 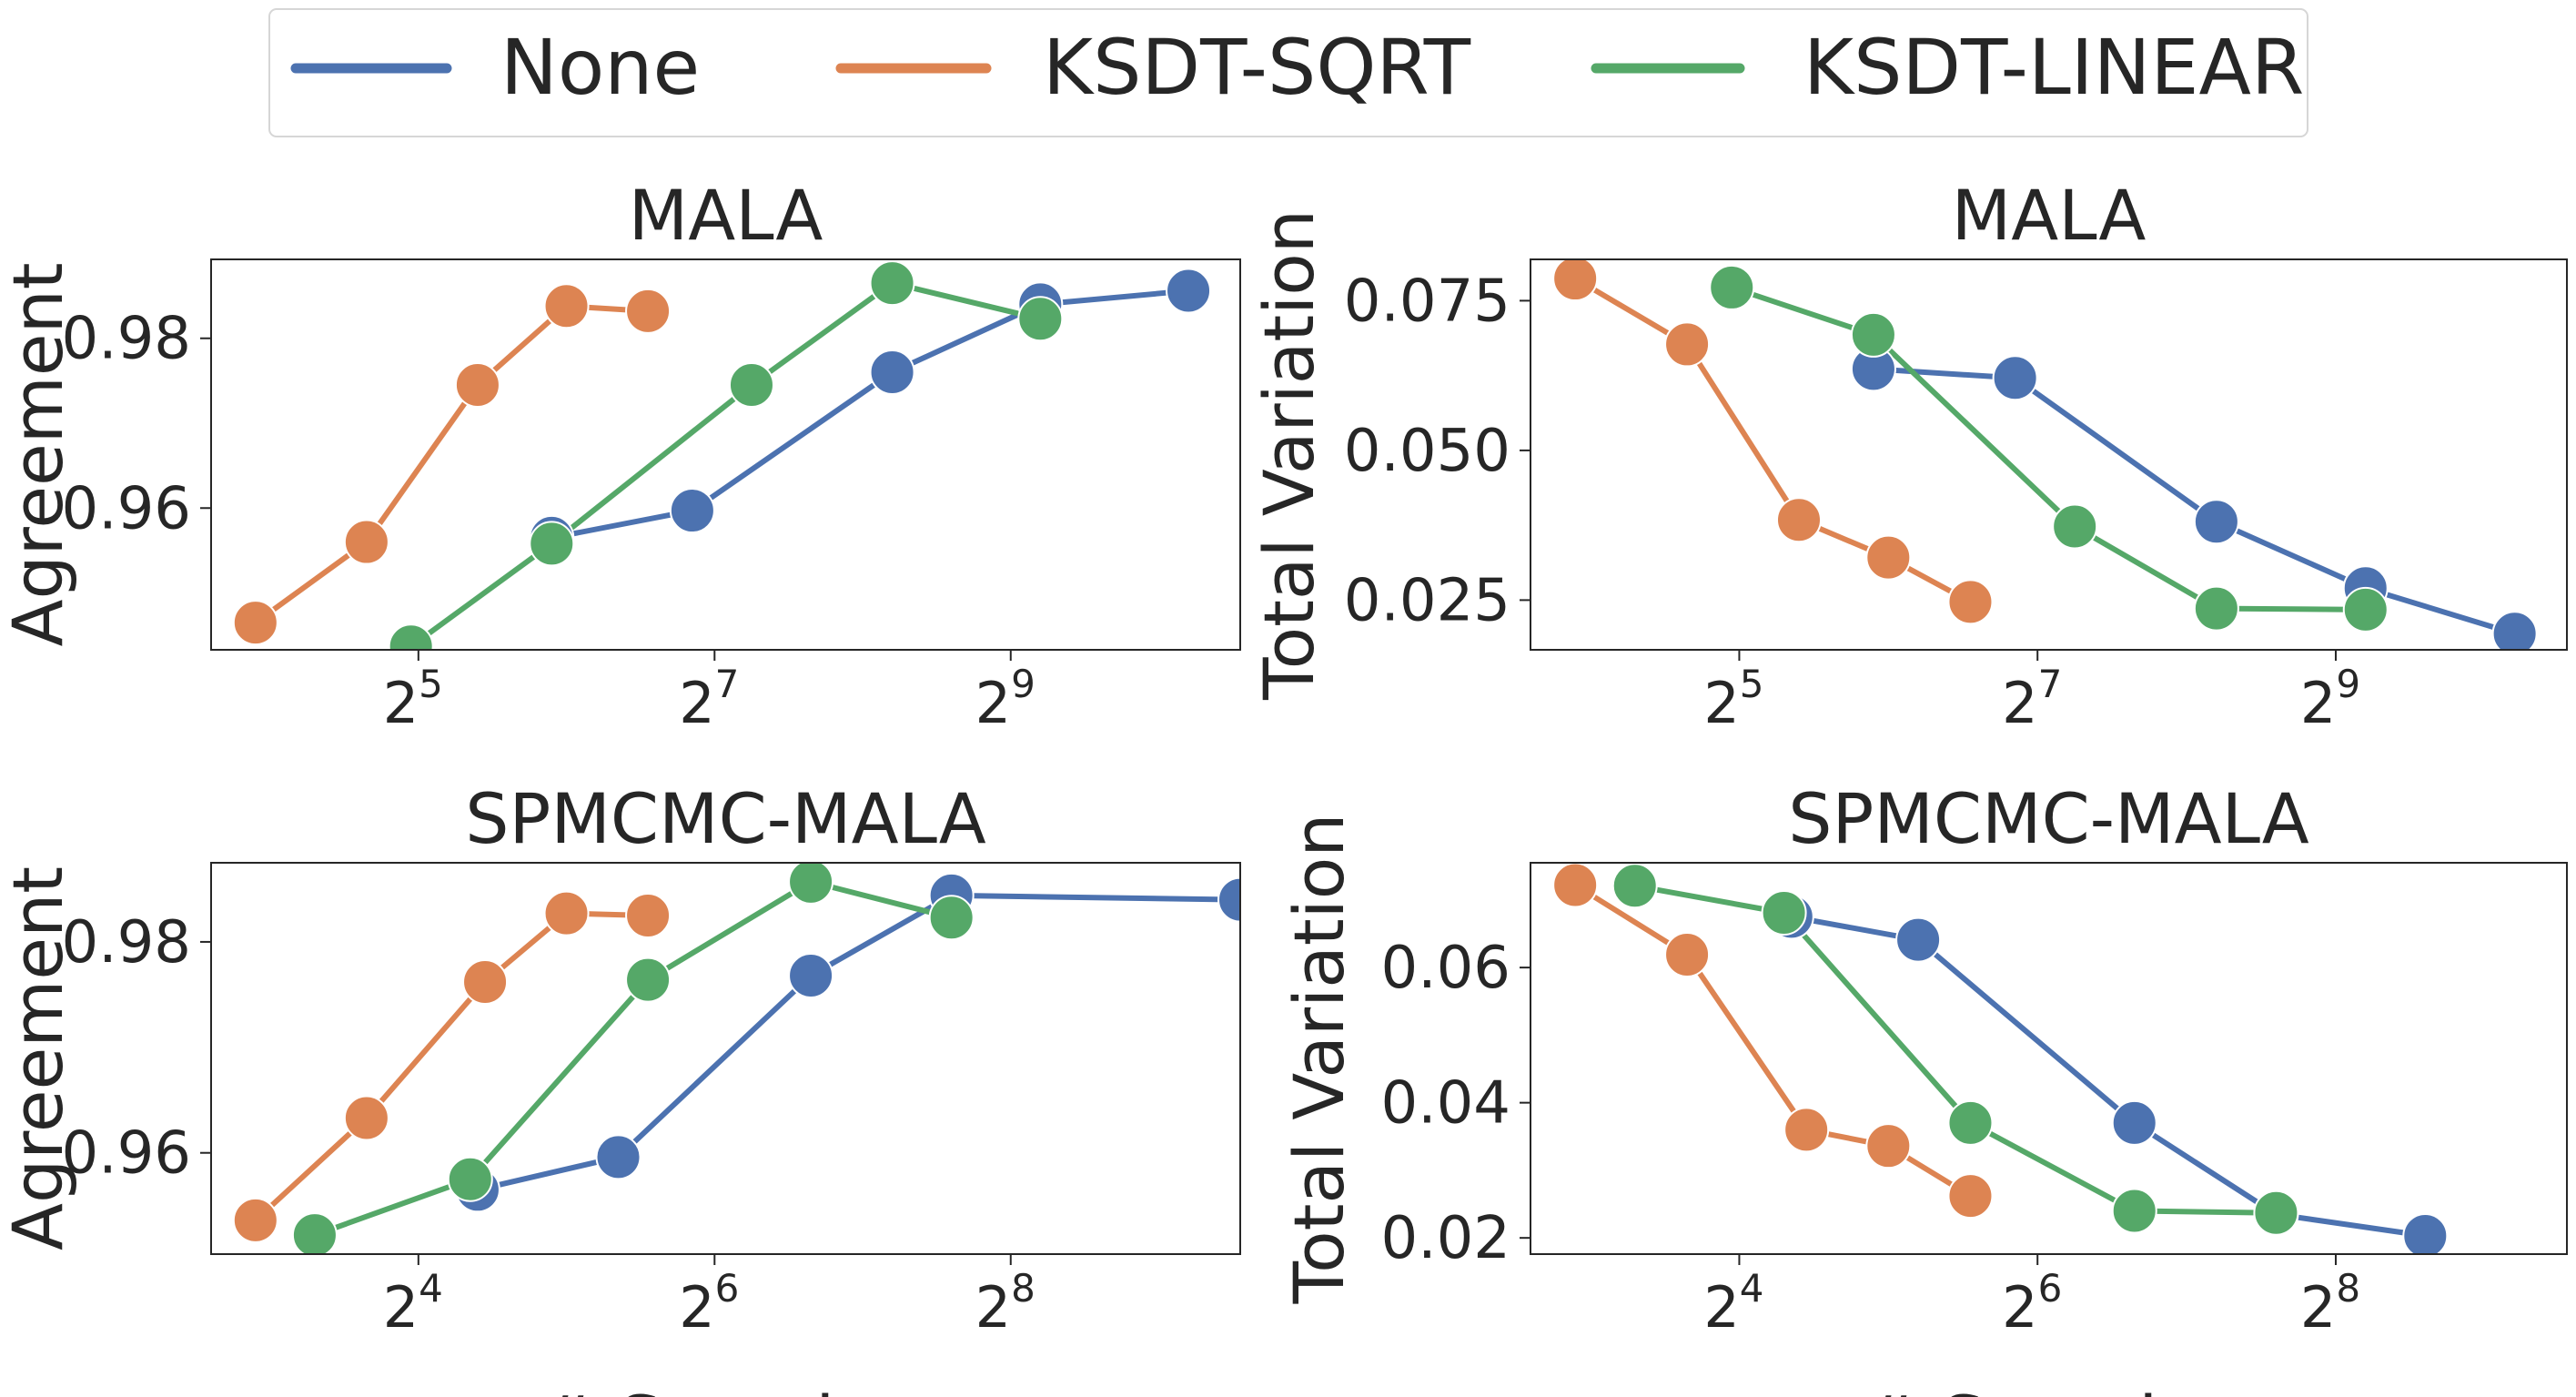 What do you see at coordinates (1257, 67) in the screenshot?
I see `legend-label-ksdt-sqrt: KSDT-SQRT` at bounding box center [1257, 67].